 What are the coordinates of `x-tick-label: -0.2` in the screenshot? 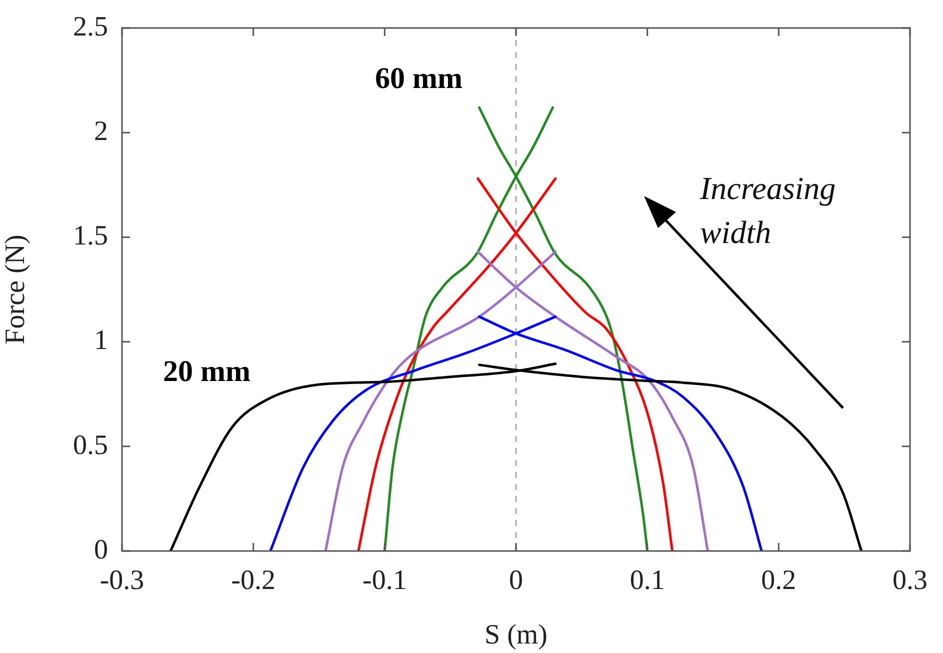 It's located at (253, 580).